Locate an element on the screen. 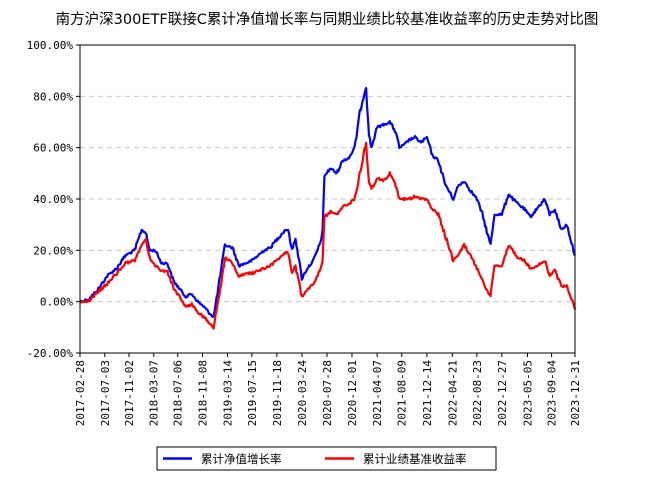  y-tick-label: 80.00% is located at coordinates (53, 96).